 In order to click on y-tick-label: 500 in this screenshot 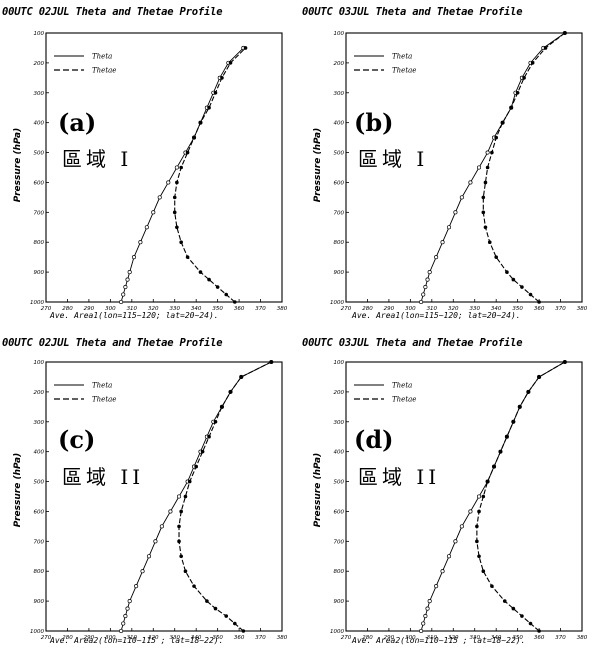, I will do `click(39, 483)`.